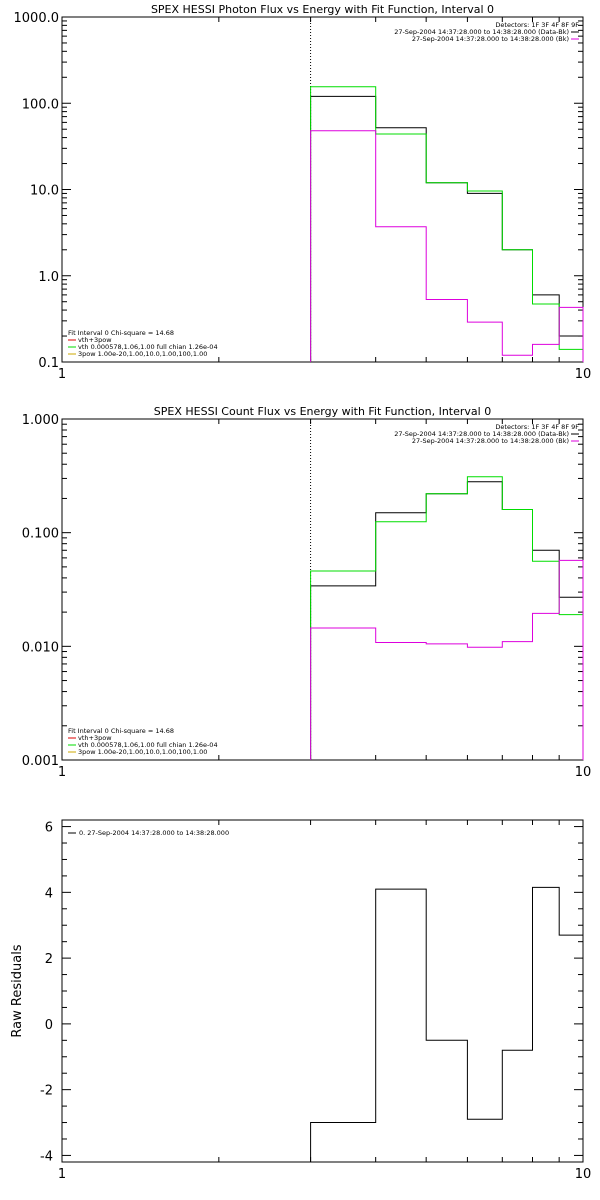 The image size is (600, 1200). I want to click on y-tick-label: 0, so click(49, 1025).